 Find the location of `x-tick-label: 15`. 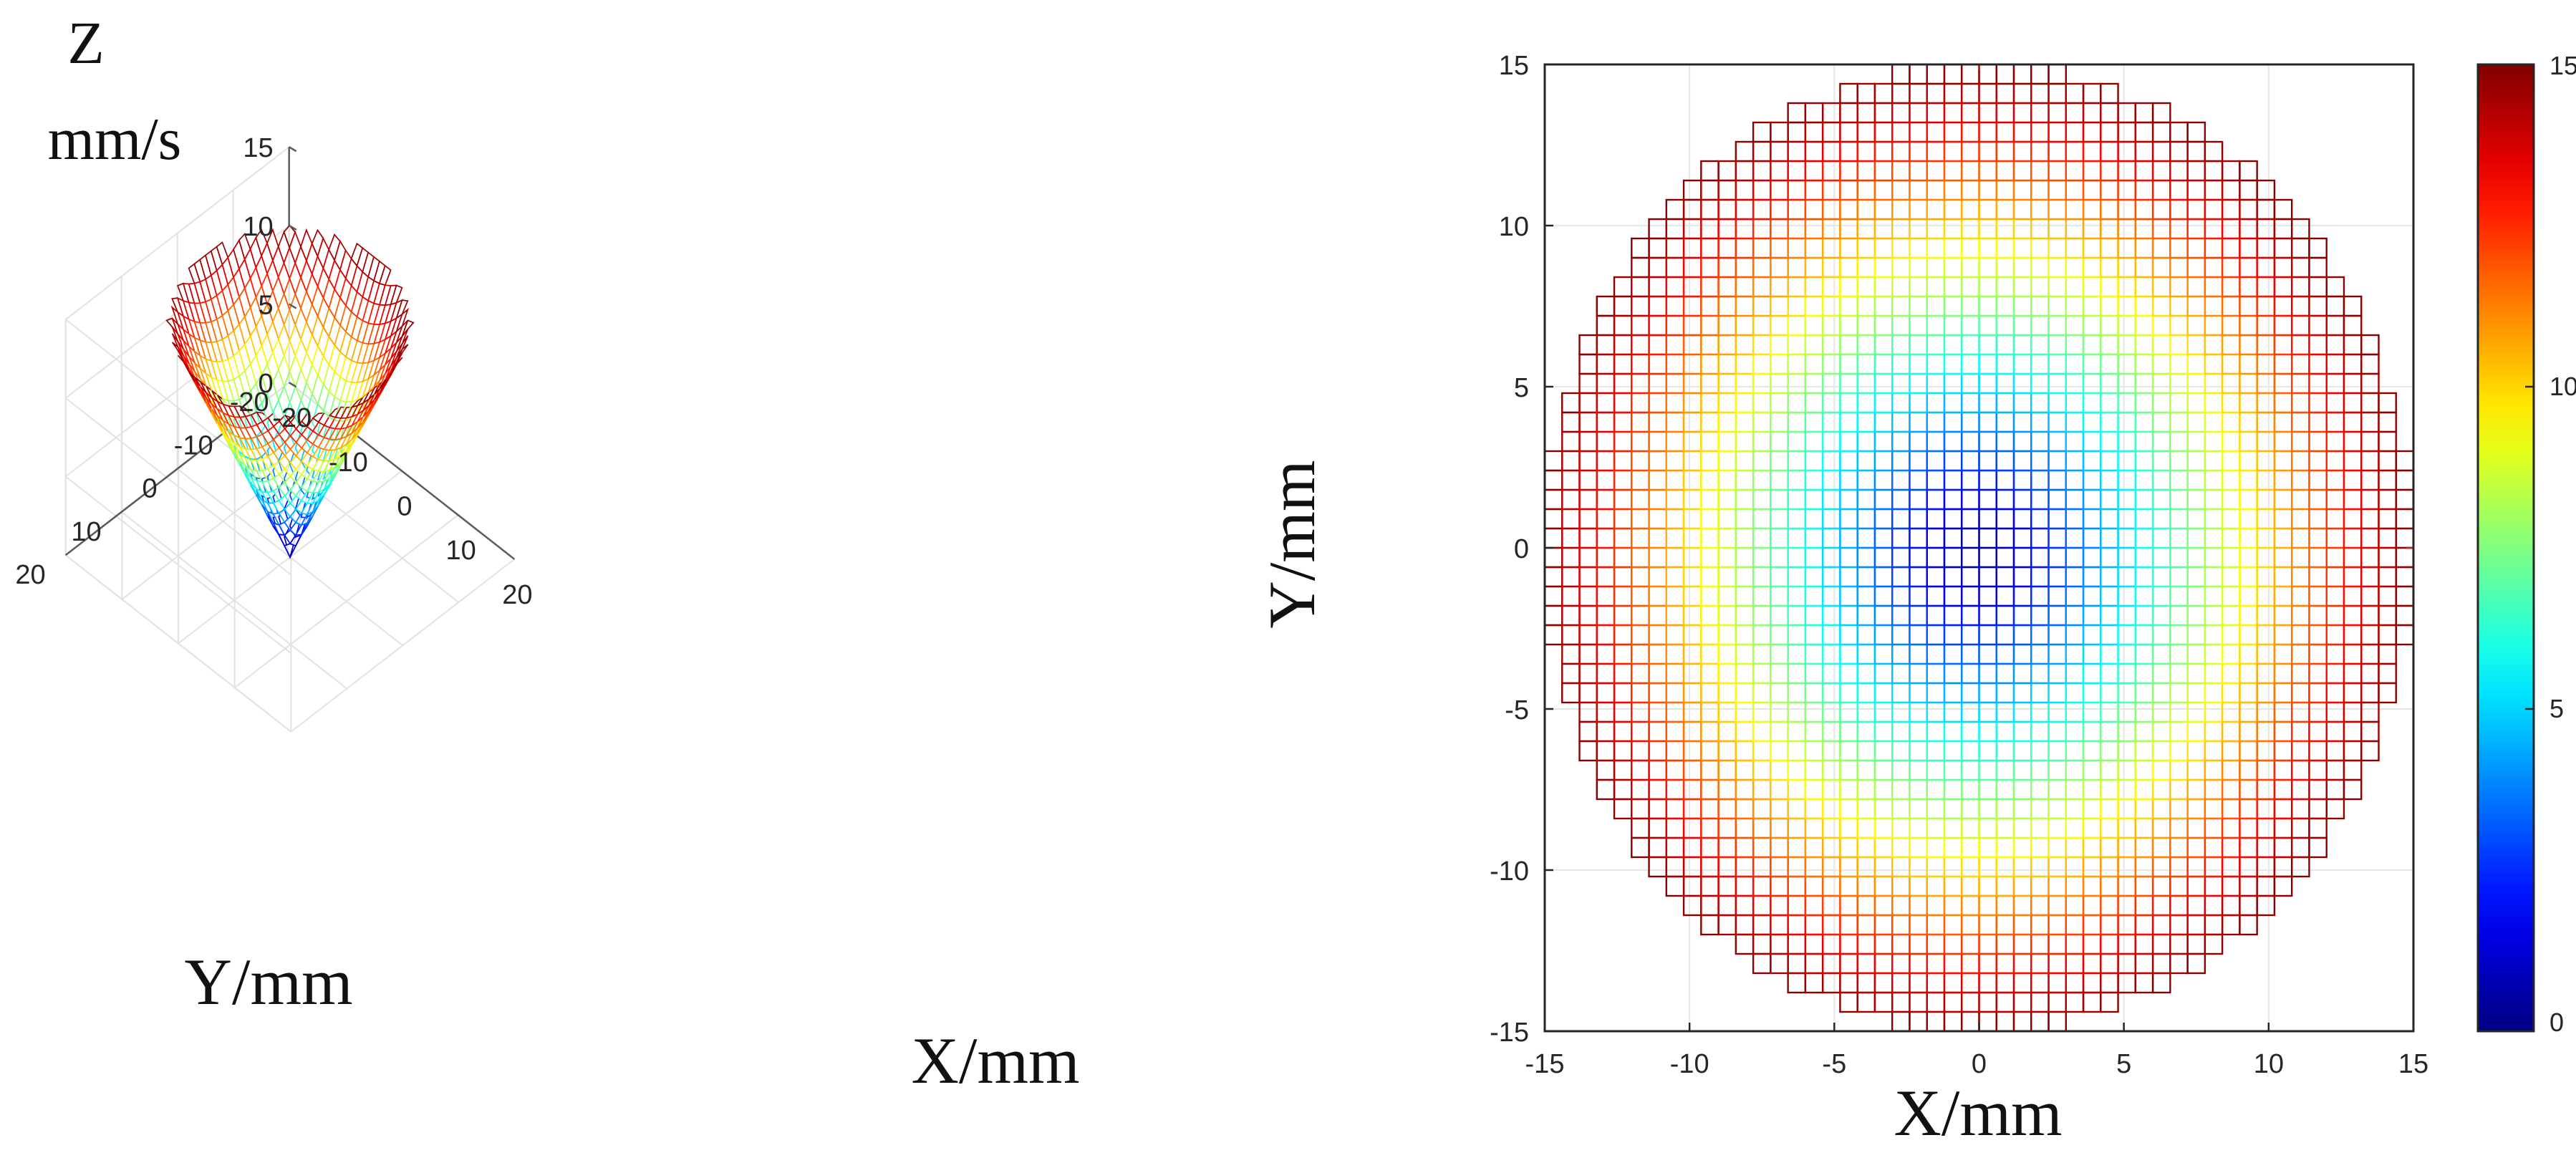

x-tick-label: 15 is located at coordinates (2413, 1064).